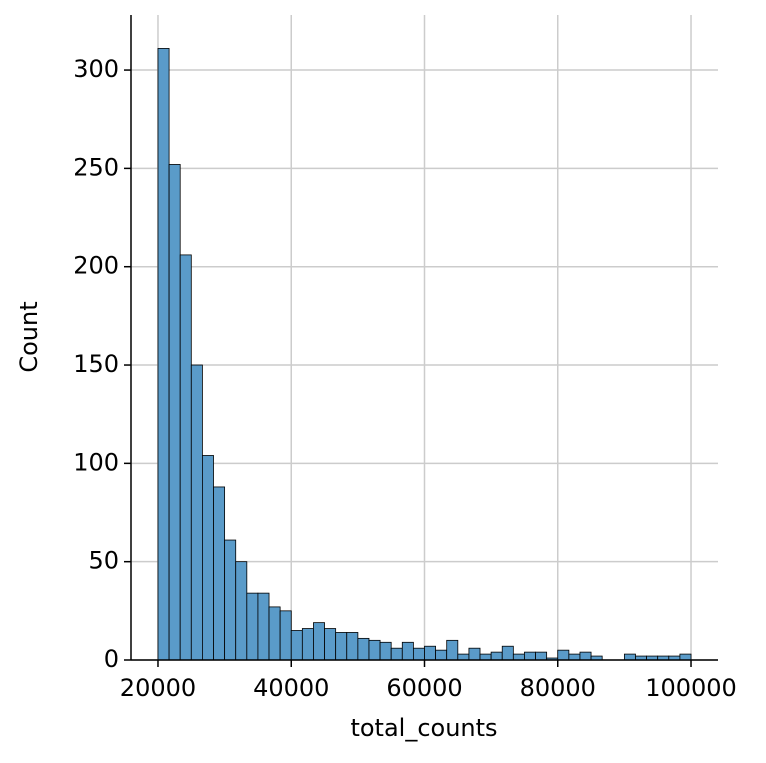 The width and height of the screenshot is (766, 763). Describe the element at coordinates (96, 364) in the screenshot. I see `y-tick-label: 150` at that location.